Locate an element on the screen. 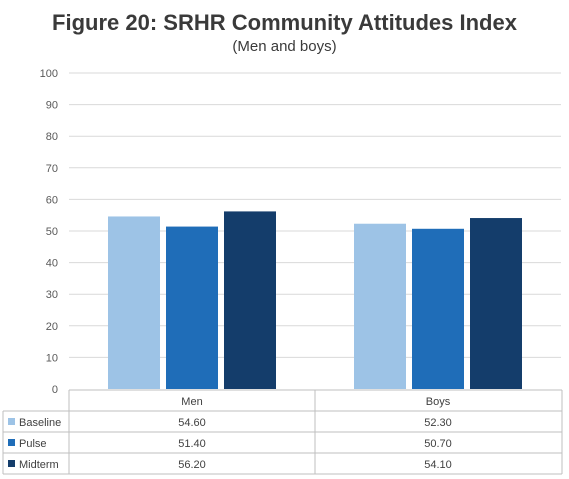 The image size is (569, 479). legend-label: Midterm is located at coordinates (39, 465).